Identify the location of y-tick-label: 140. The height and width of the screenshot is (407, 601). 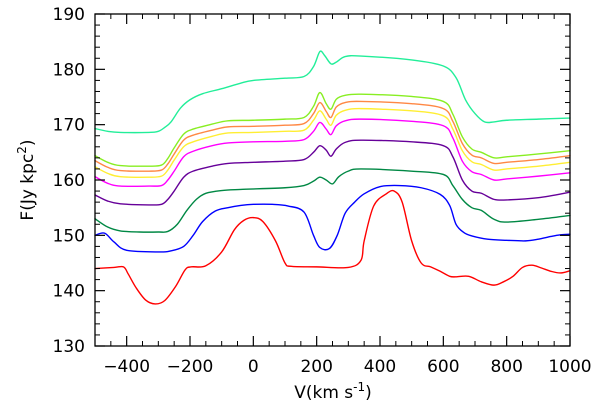
(69, 292).